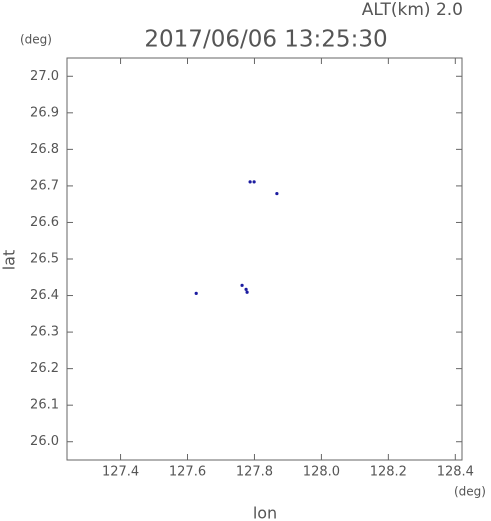  What do you see at coordinates (44, 185) in the screenshot?
I see `y-tick-label: 26.7` at bounding box center [44, 185].